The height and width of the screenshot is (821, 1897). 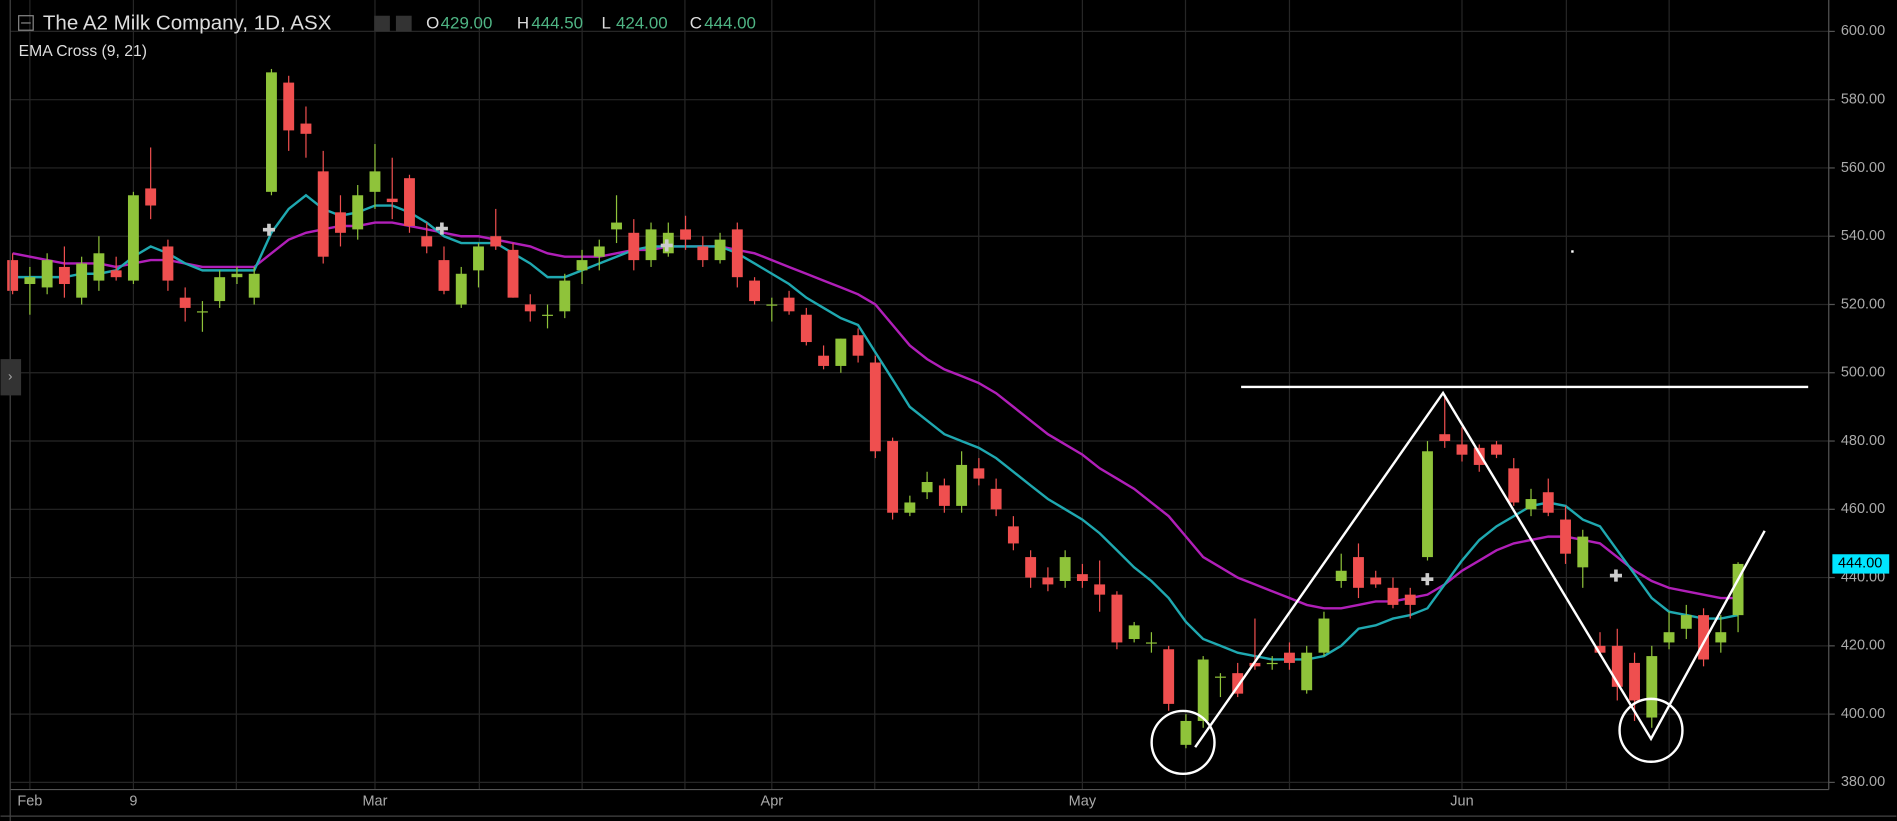 I want to click on side-tab, so click(x=11, y=377).